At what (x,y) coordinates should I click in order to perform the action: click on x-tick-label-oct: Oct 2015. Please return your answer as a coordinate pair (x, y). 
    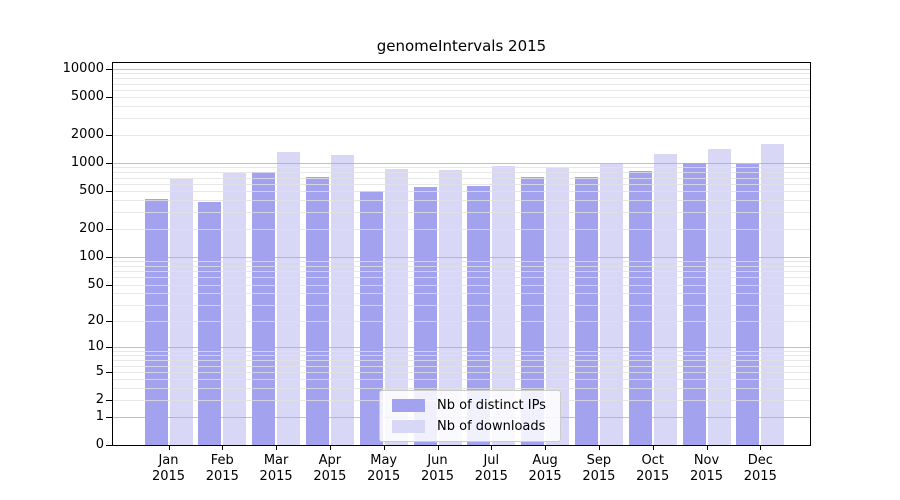
    Looking at the image, I should click on (653, 469).